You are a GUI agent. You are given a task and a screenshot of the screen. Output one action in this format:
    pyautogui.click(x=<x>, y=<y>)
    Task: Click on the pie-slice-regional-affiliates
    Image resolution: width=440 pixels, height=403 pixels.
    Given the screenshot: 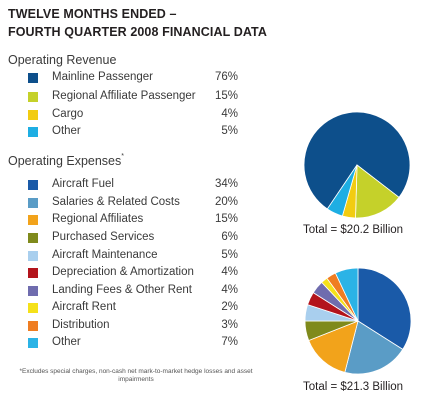 What is the action you would take?
    pyautogui.click(x=333, y=346)
    